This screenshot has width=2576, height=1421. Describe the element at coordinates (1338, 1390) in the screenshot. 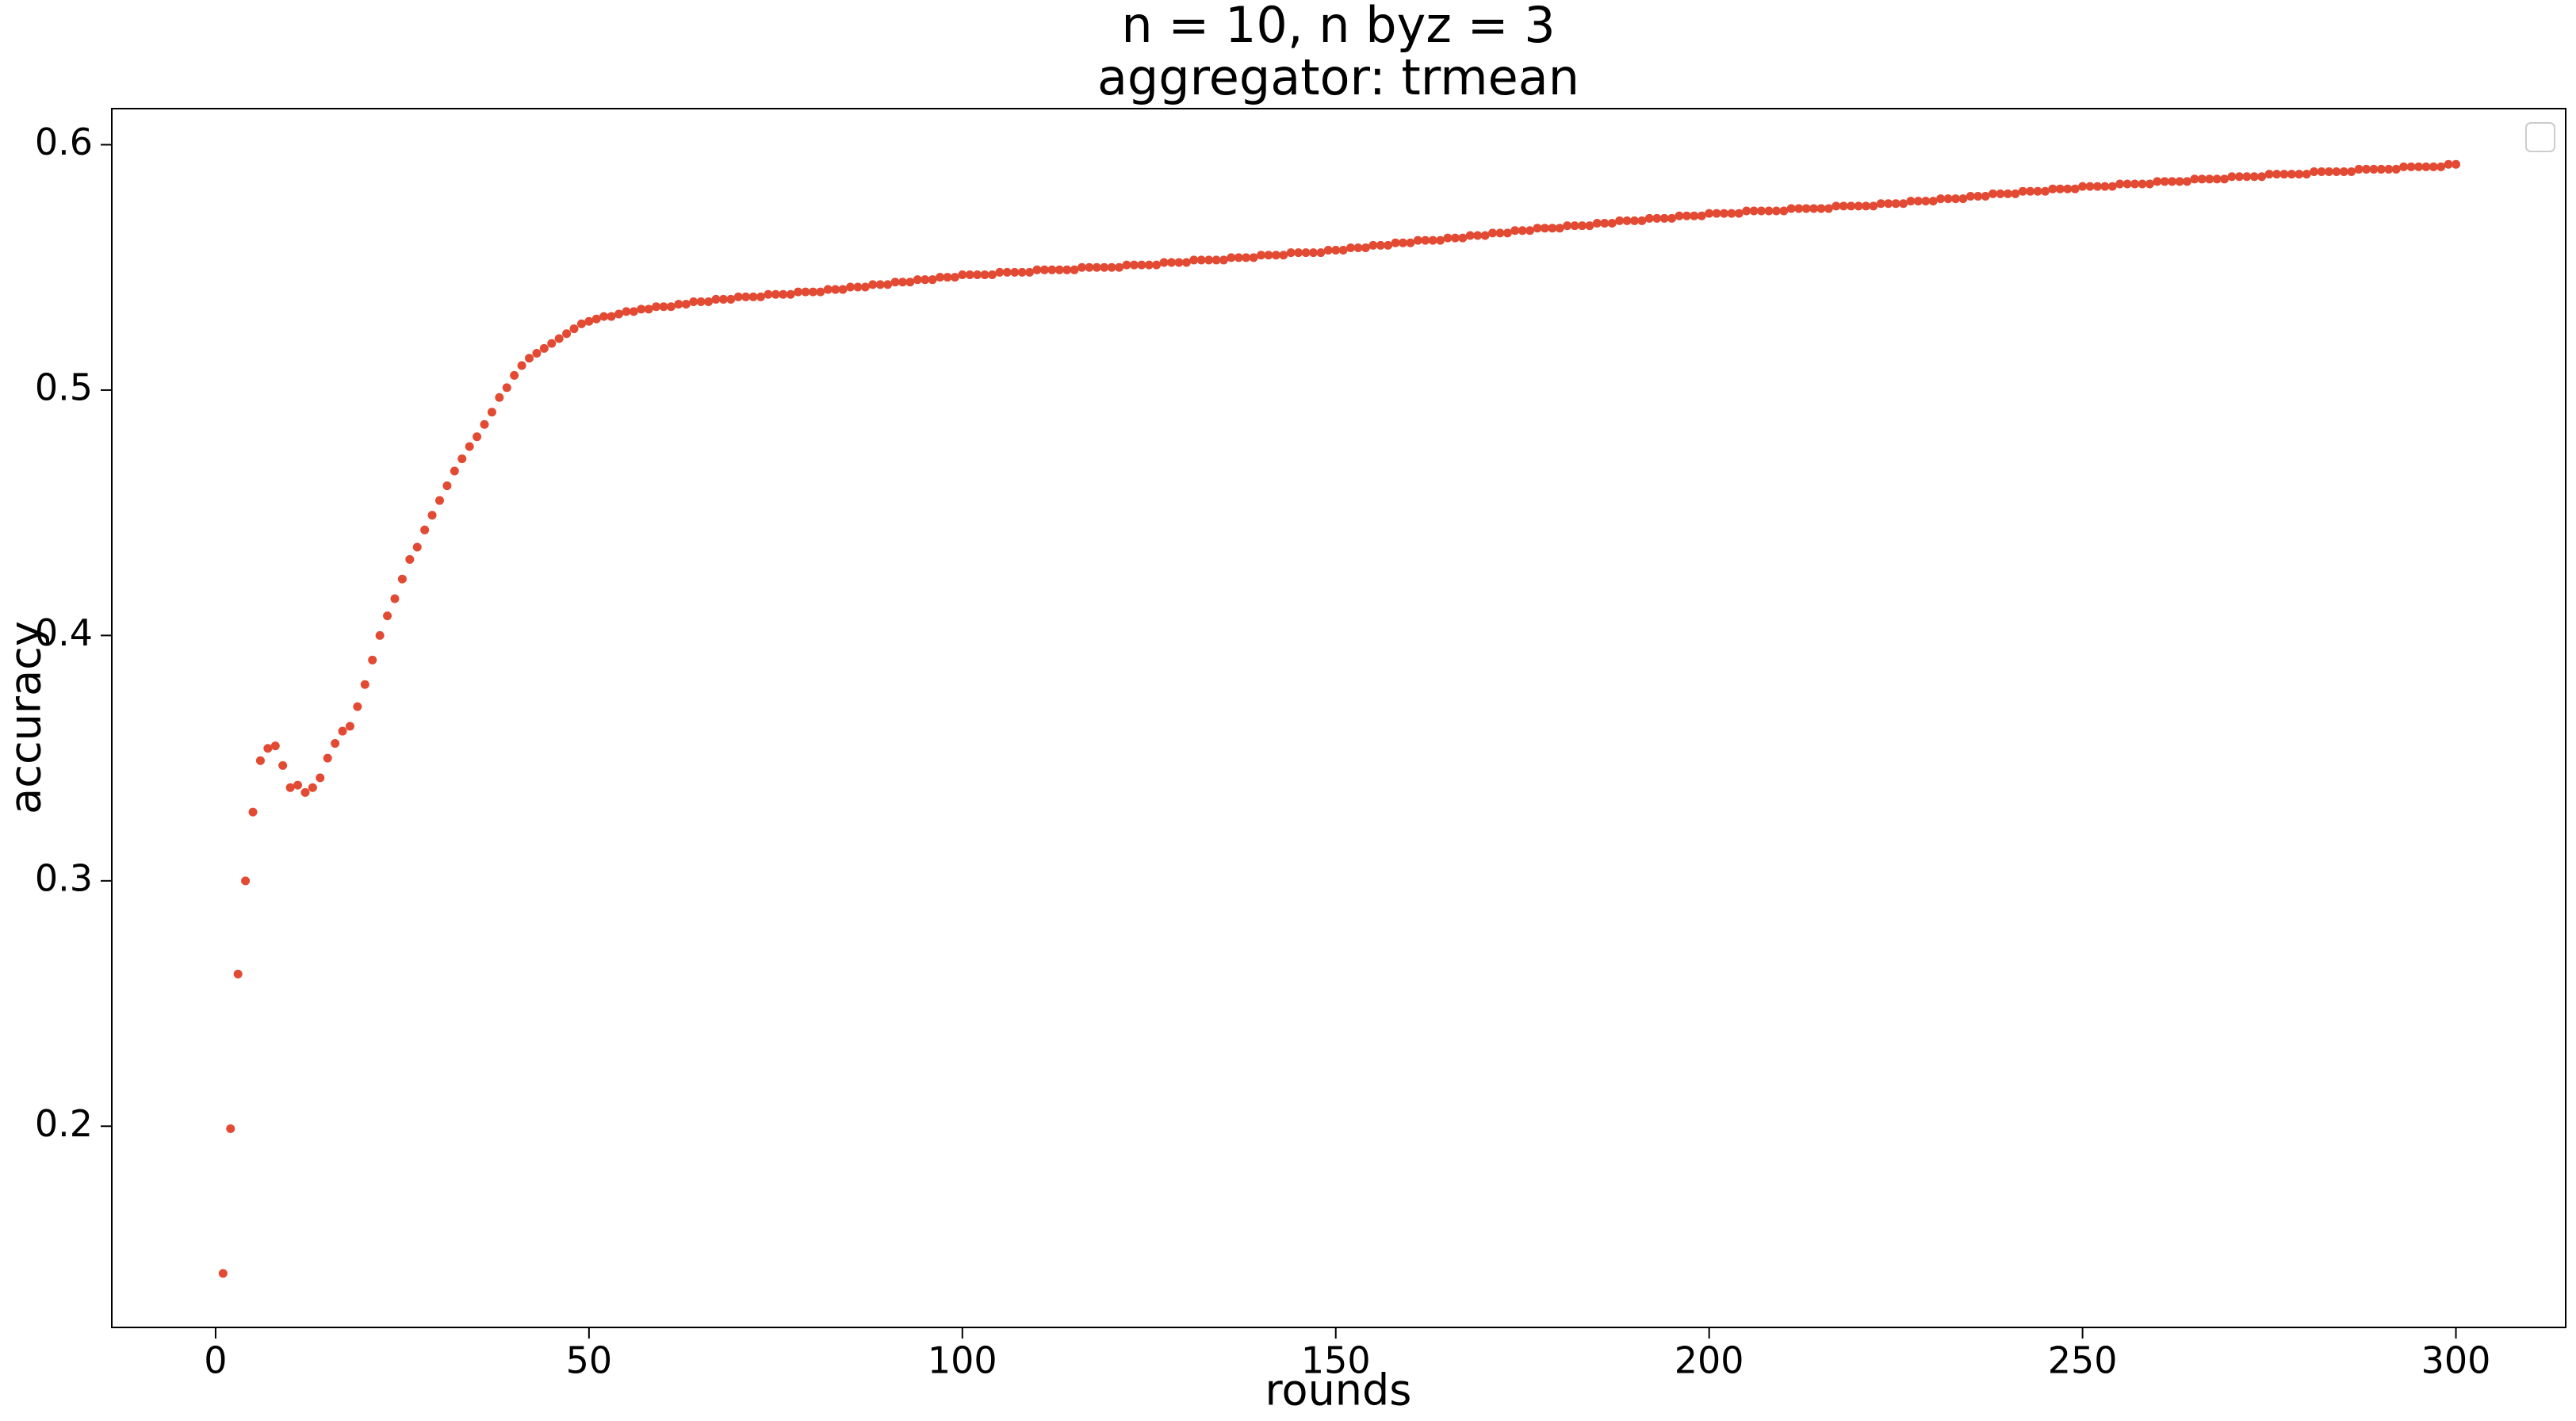

I see `x-axis-label: rounds` at that location.